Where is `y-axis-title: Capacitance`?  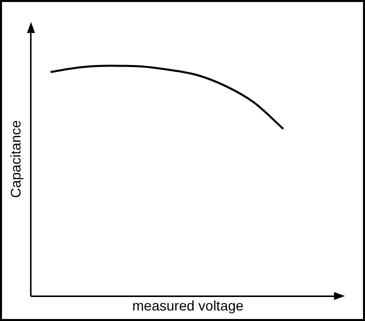
y-axis-title: Capacitance is located at coordinates (15, 159).